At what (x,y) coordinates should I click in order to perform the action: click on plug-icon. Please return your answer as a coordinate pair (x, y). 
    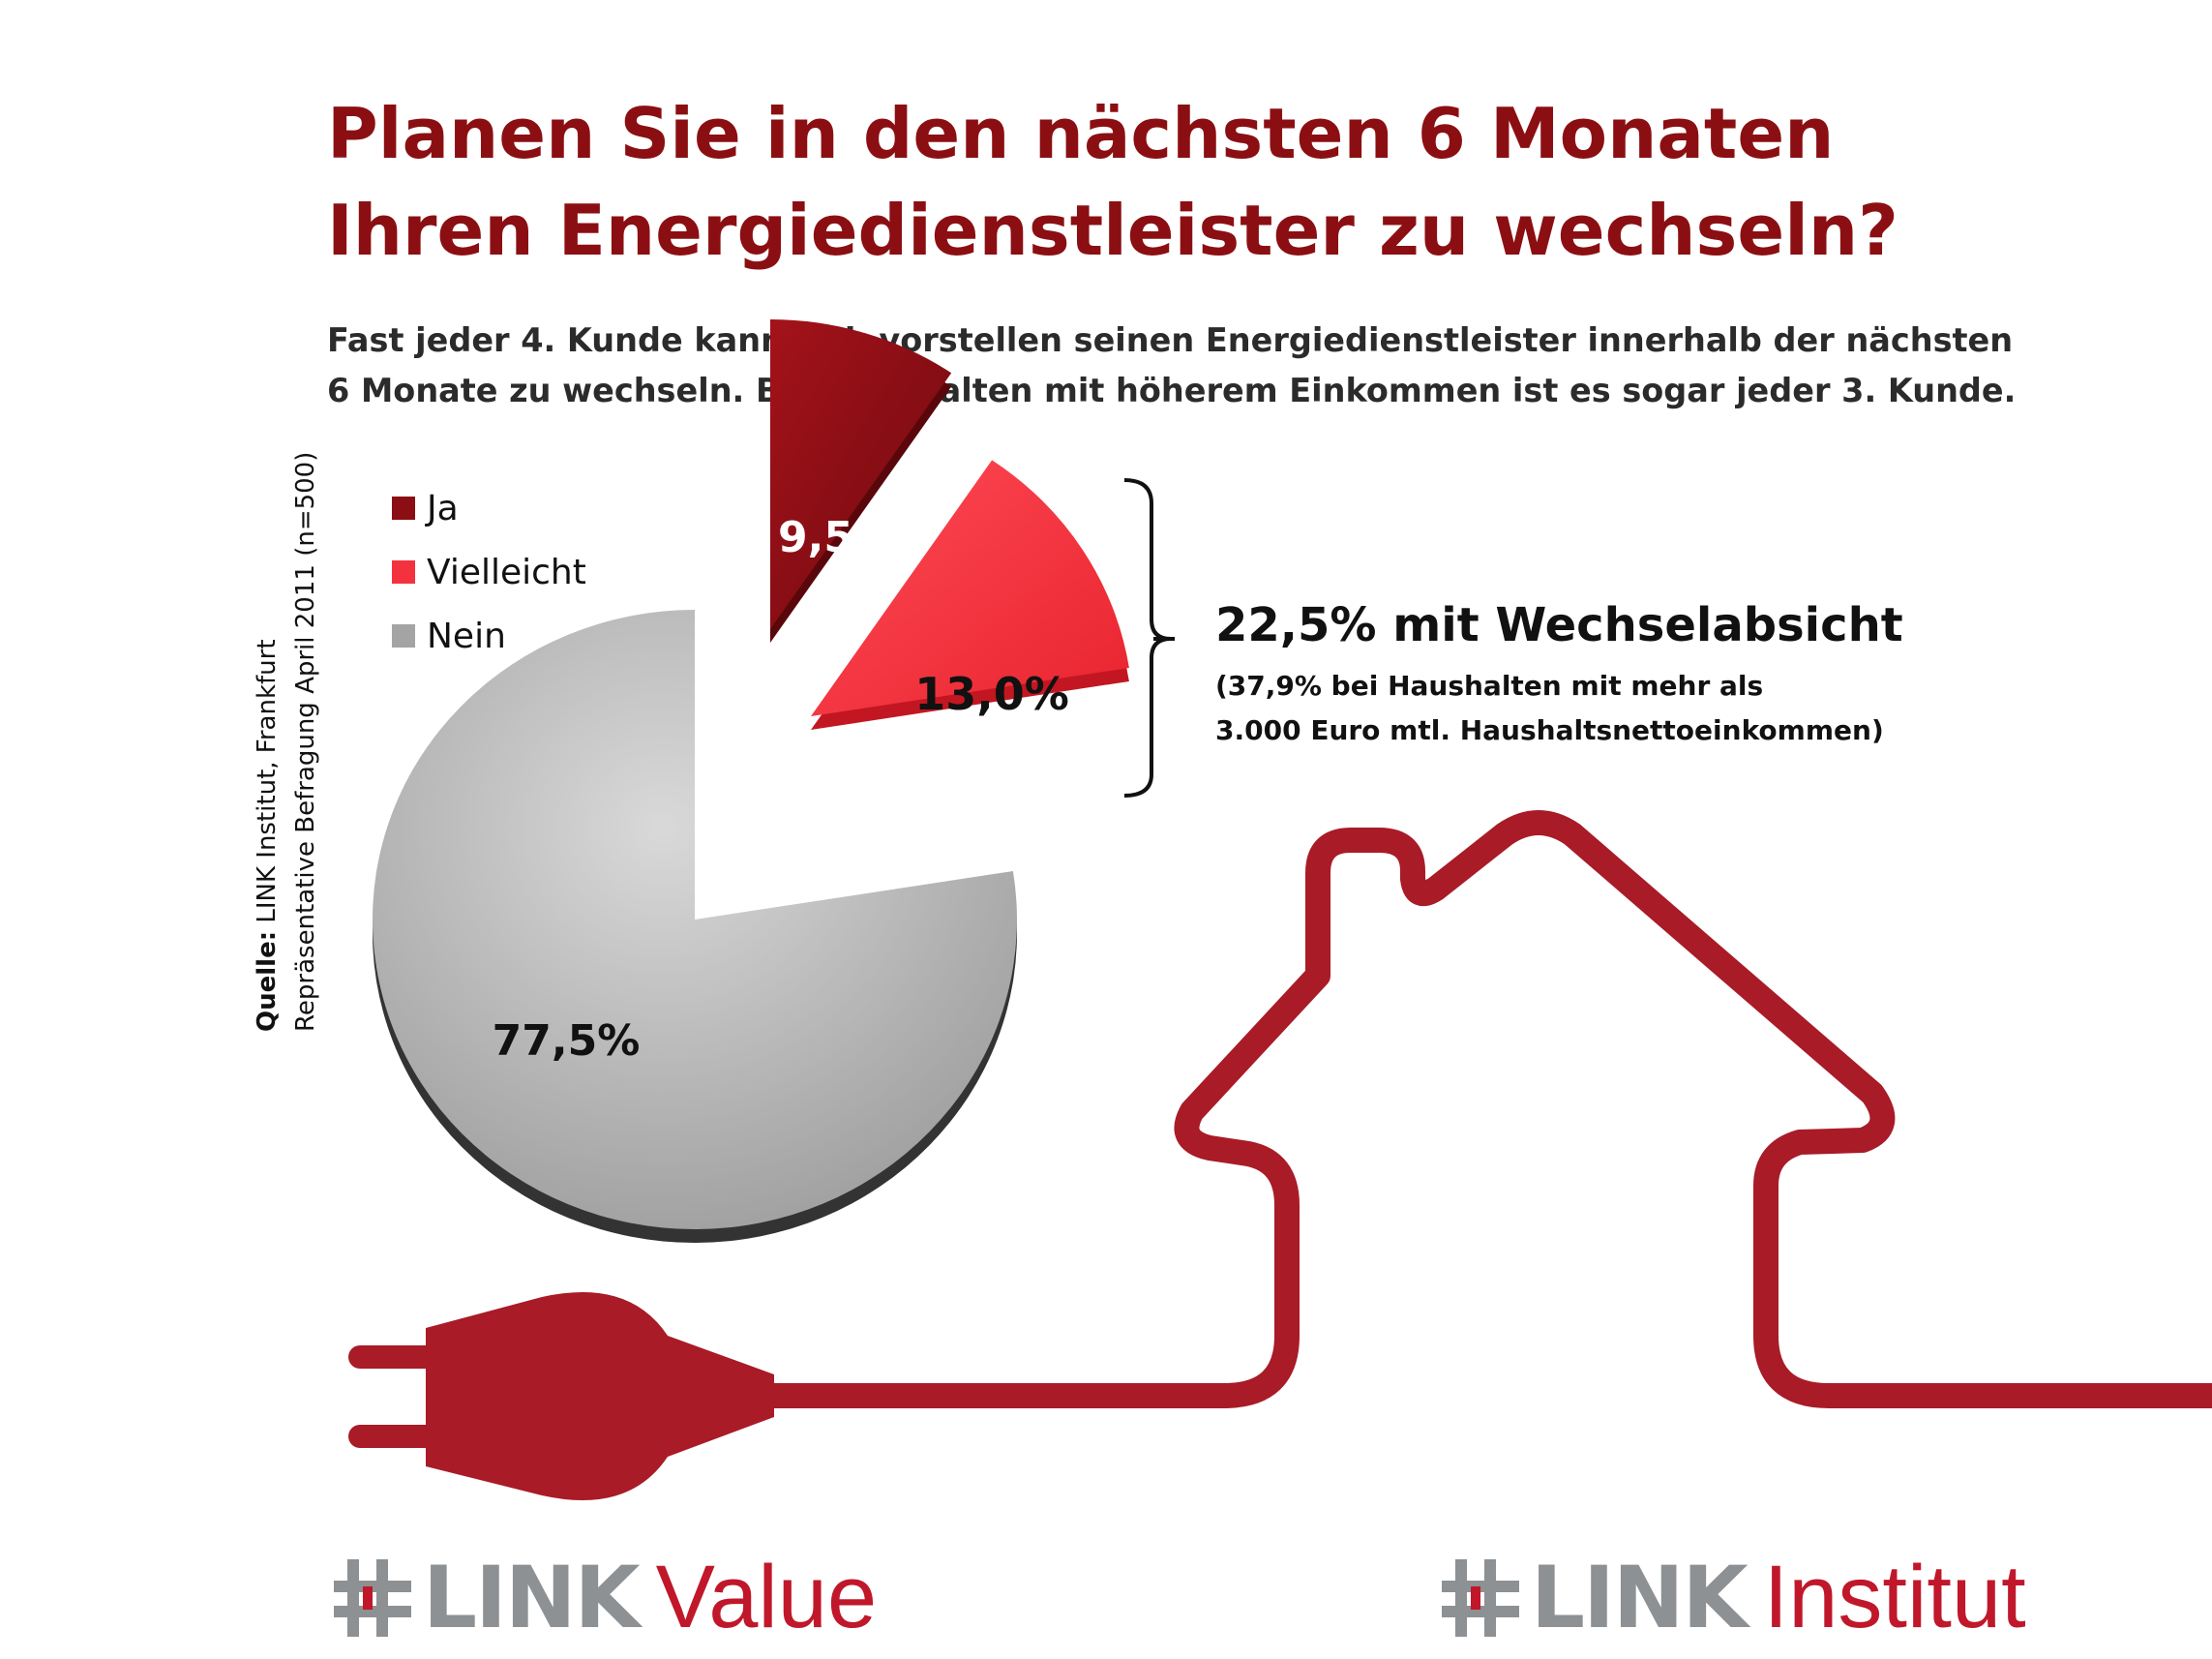
    Looking at the image, I should click on (561, 1396).